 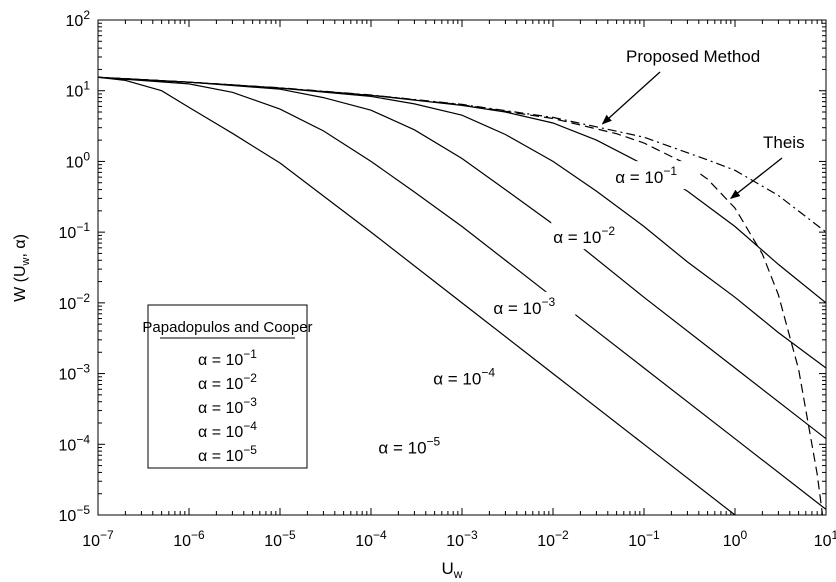 I want to click on proposed-method-arrow, so click(x=631, y=98).